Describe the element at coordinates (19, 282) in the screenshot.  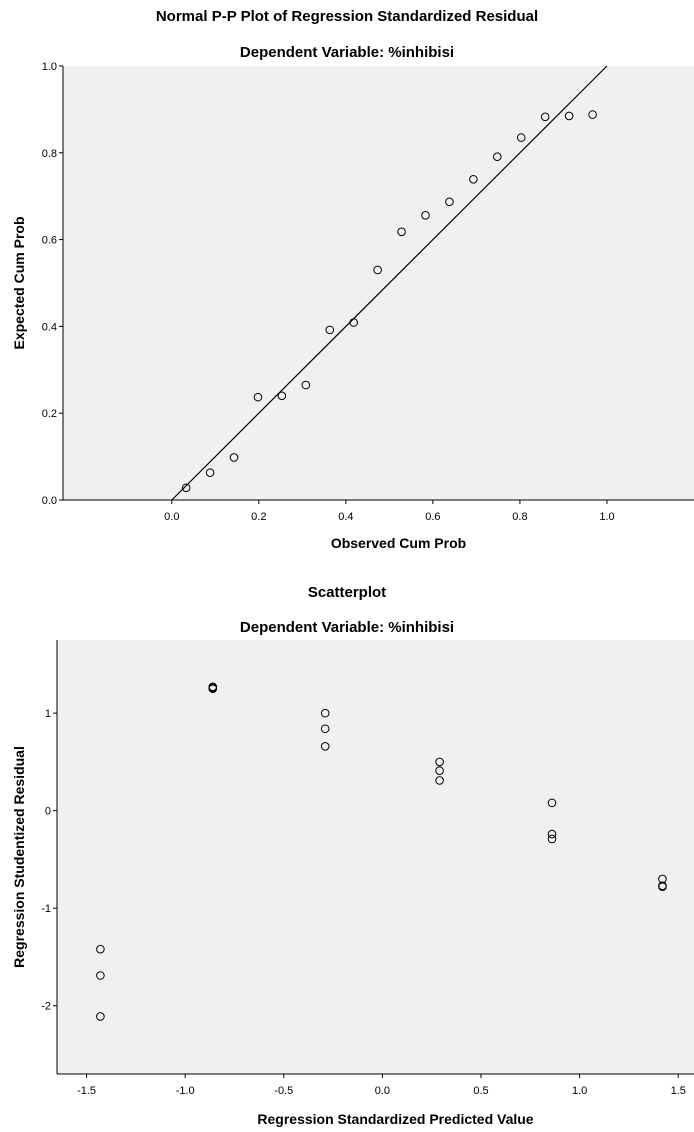
I see `pp-y-axis-label: Expected Cum Prob` at that location.